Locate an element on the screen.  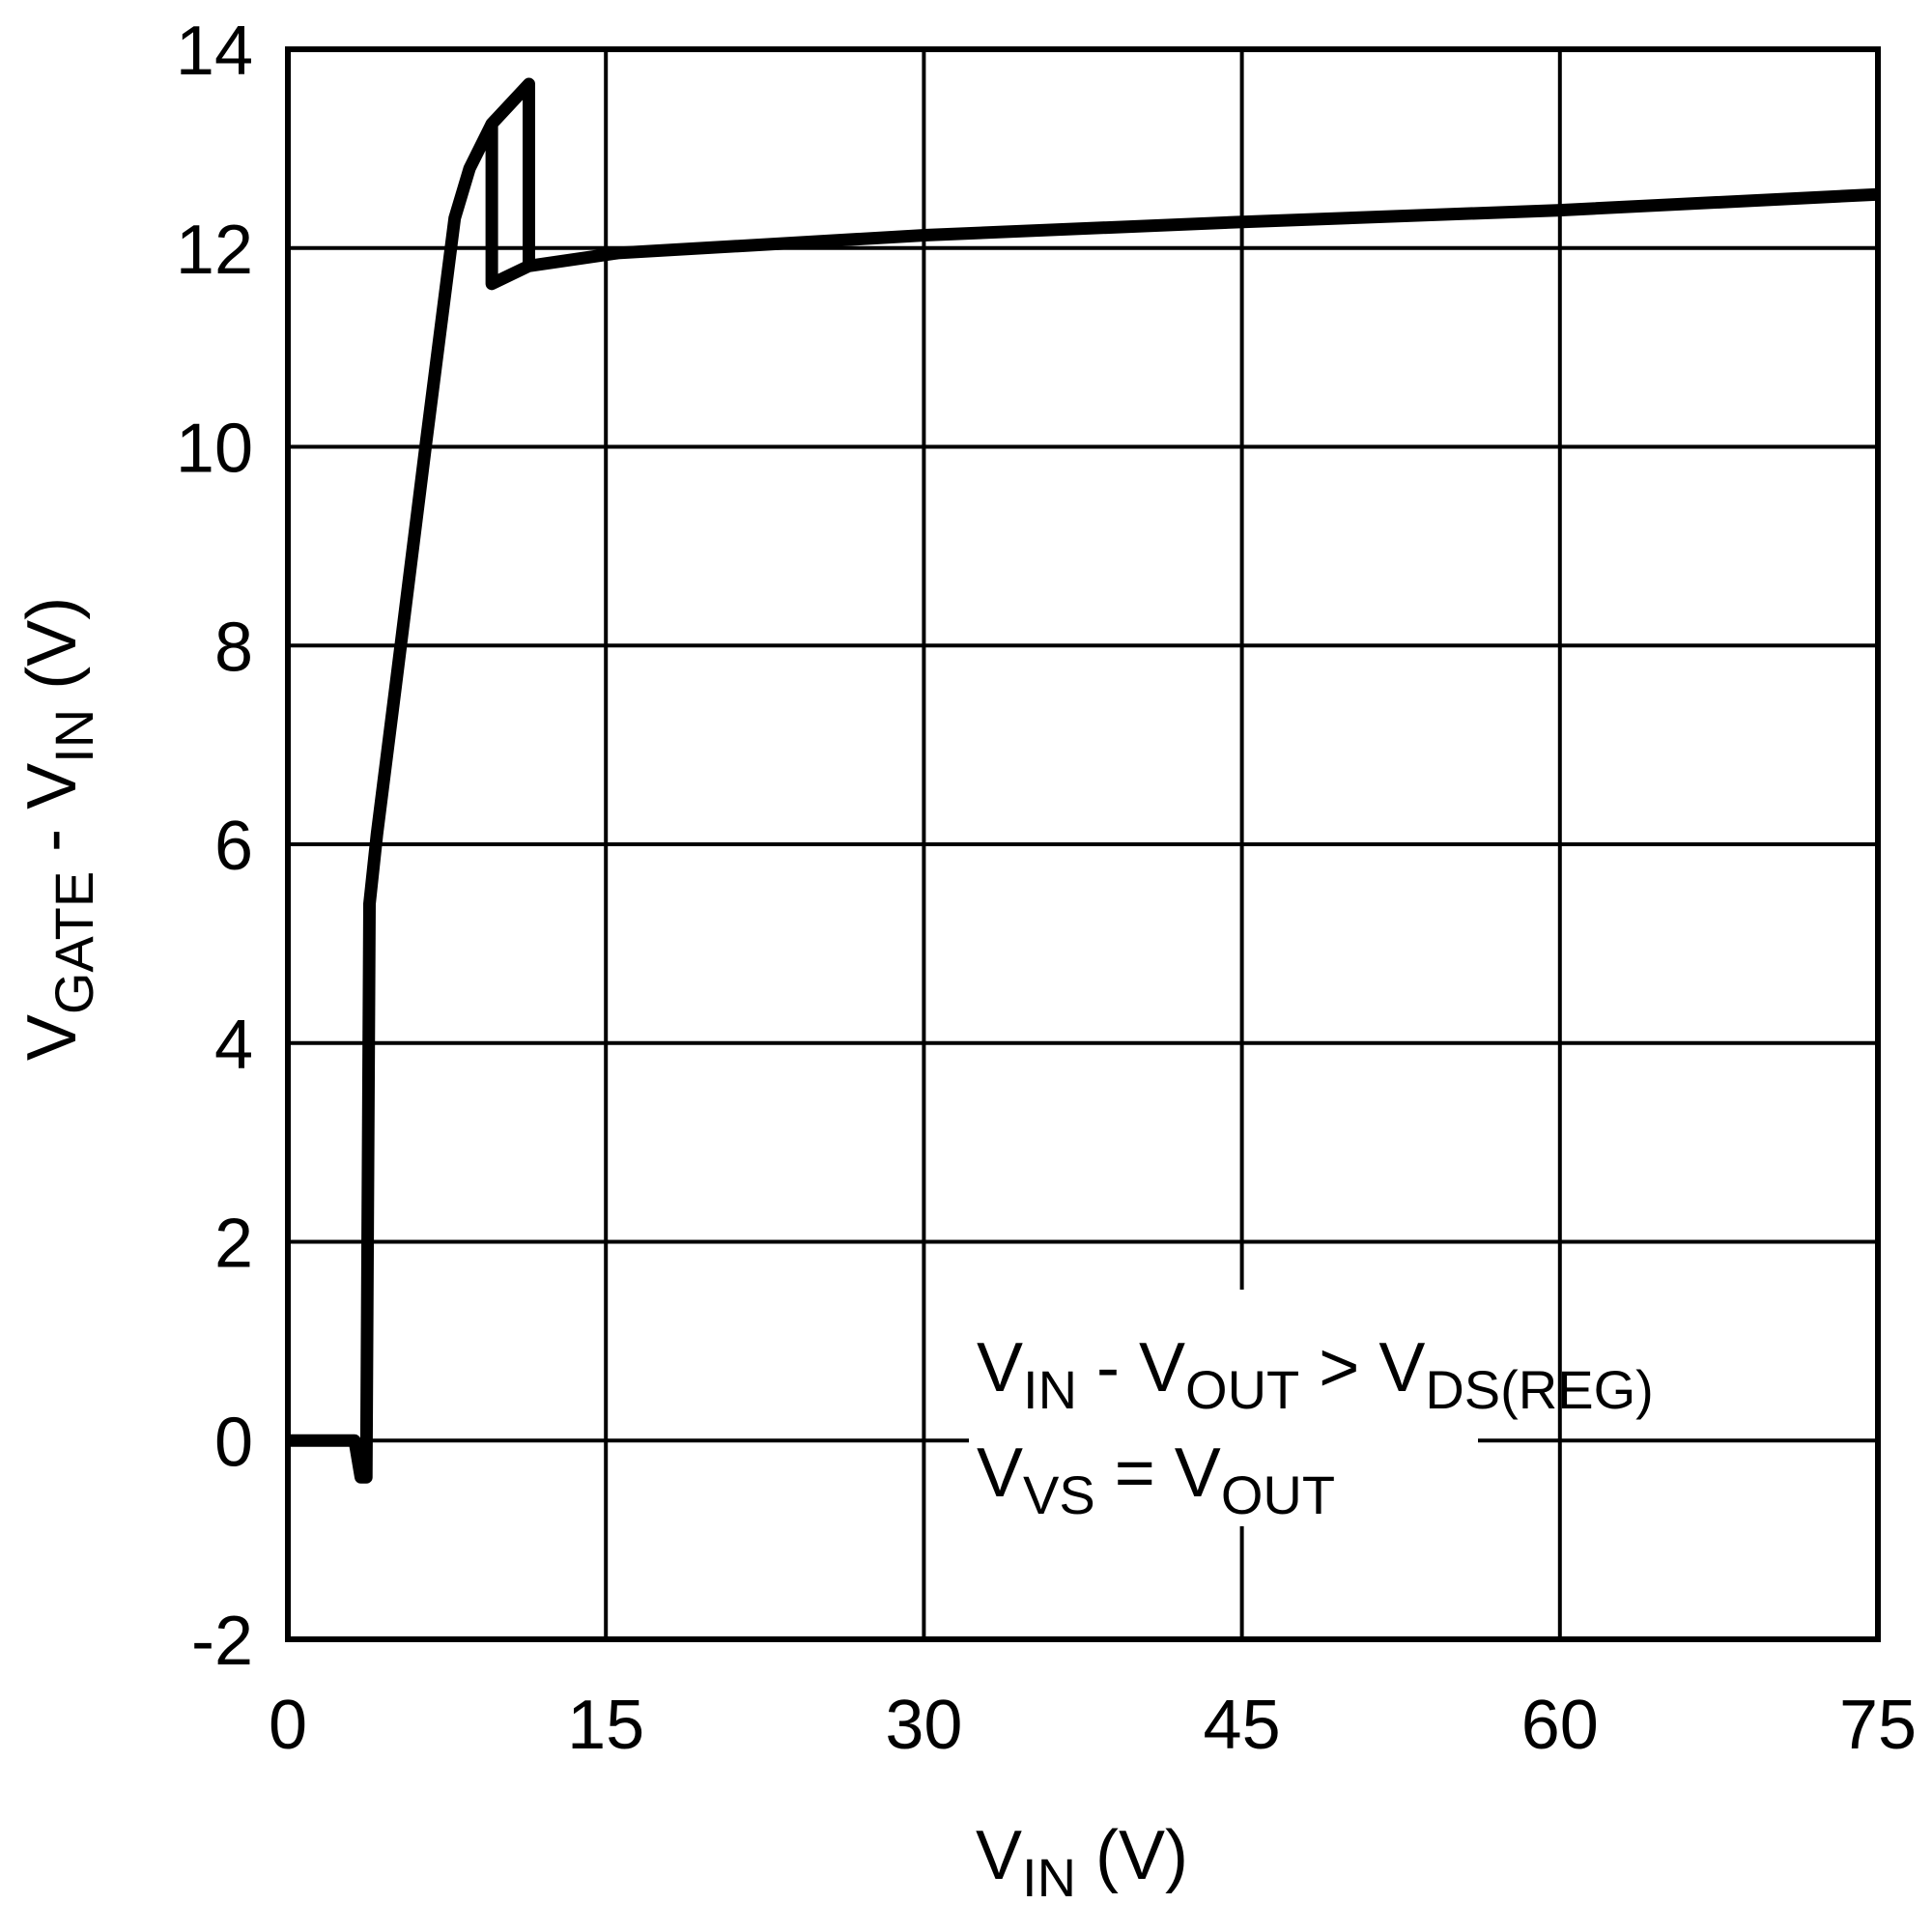
y-tick-label: 8 is located at coordinates (233, 647).